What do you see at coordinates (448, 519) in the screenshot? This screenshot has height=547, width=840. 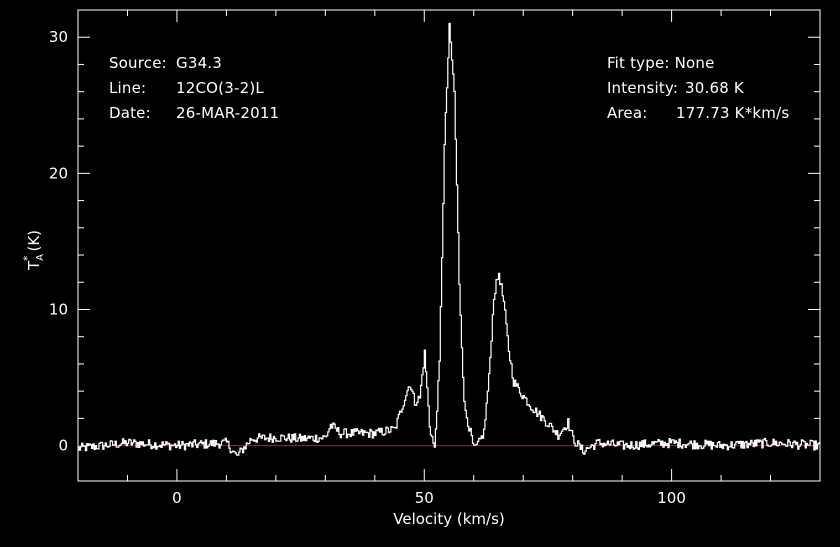 I see `x-axis-label: Velocity (km/s)` at bounding box center [448, 519].